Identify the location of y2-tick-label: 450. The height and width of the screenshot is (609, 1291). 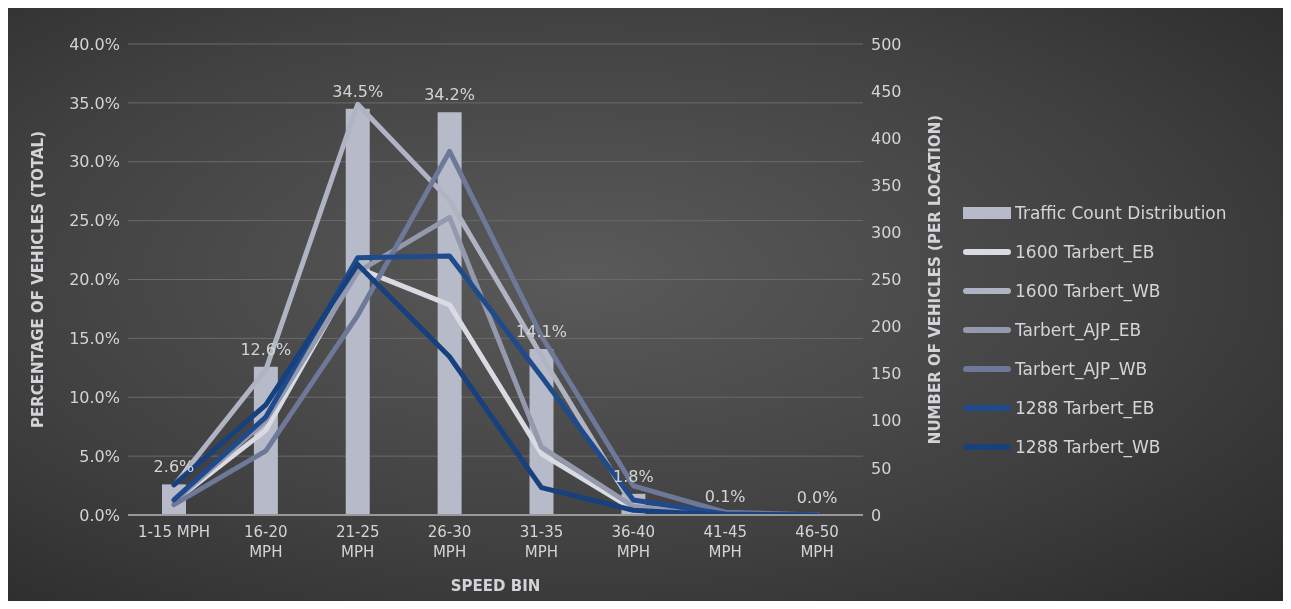
(886, 91).